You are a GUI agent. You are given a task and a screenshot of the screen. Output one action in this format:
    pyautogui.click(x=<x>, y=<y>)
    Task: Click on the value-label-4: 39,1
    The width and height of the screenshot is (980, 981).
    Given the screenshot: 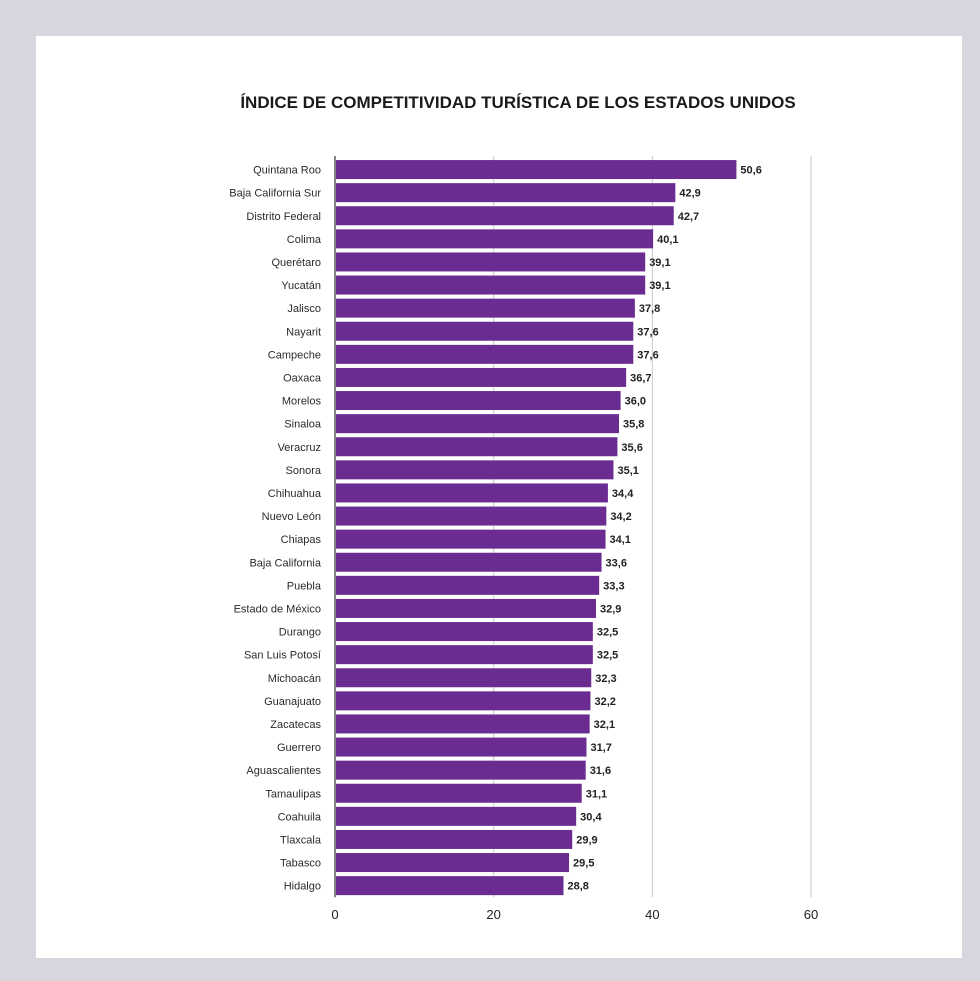 What is the action you would take?
    pyautogui.click(x=659, y=263)
    